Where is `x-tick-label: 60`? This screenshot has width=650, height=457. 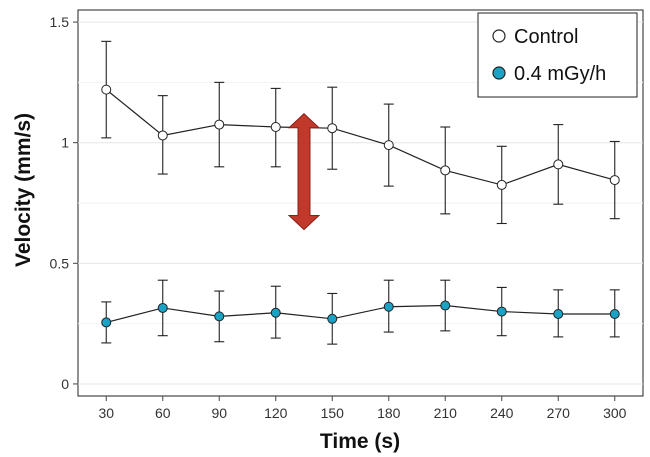
x-tick-label: 60 is located at coordinates (163, 413).